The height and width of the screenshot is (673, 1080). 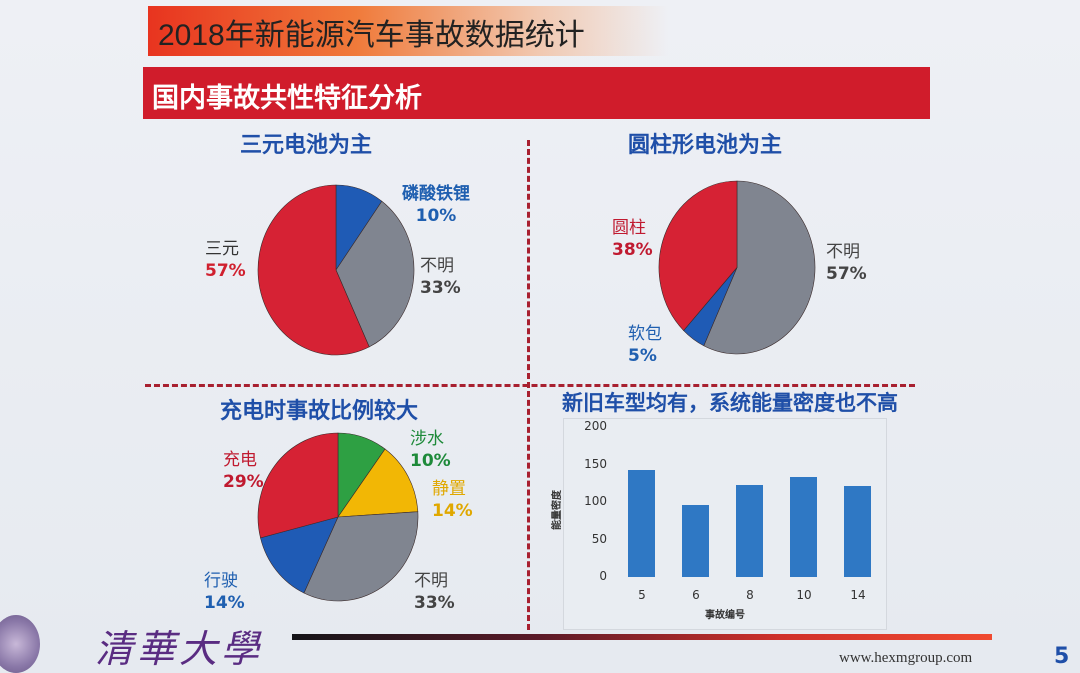 I want to click on page-number: 5, so click(x=1062, y=656).